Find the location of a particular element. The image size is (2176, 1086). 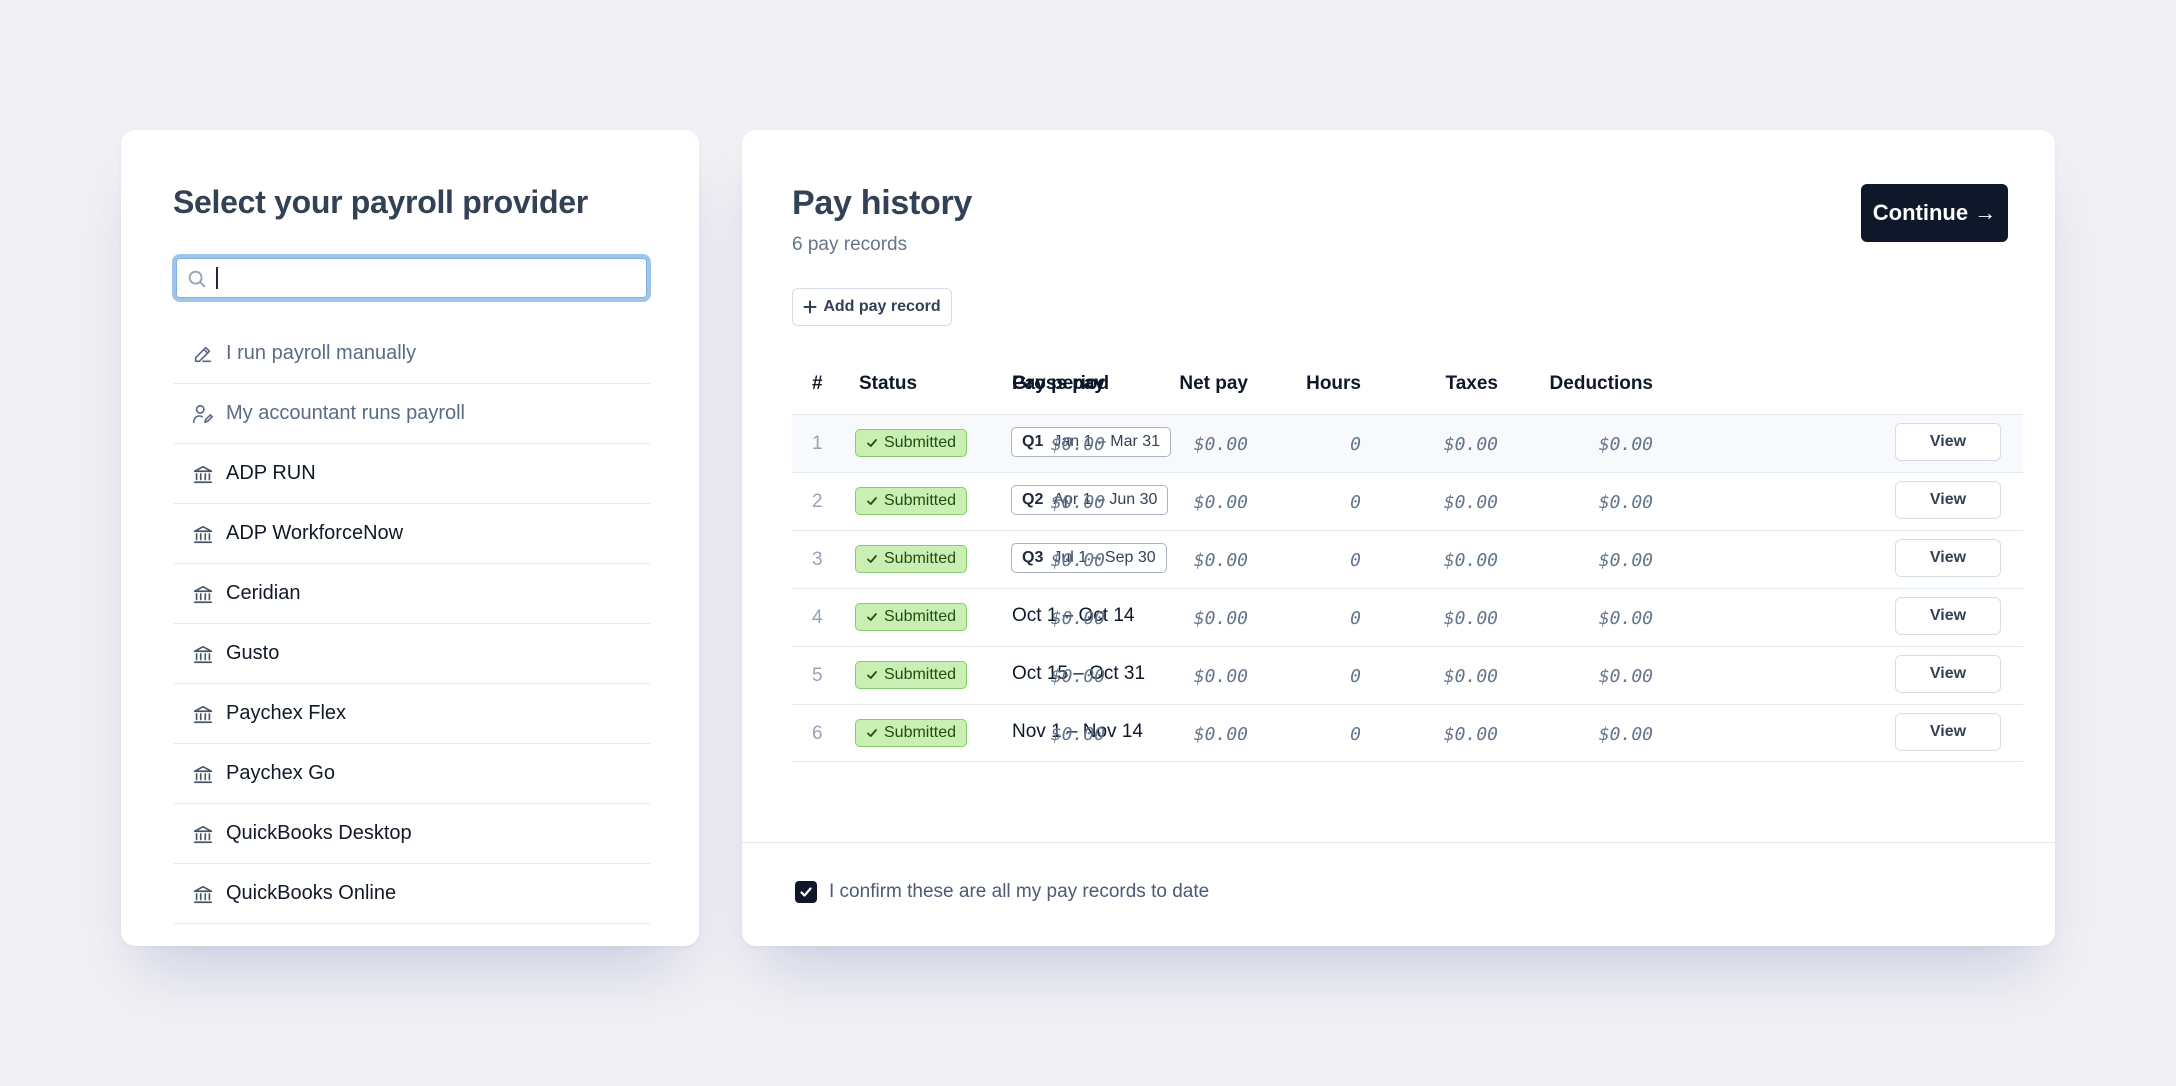

provider-item: ADP RUN is located at coordinates (412, 474).